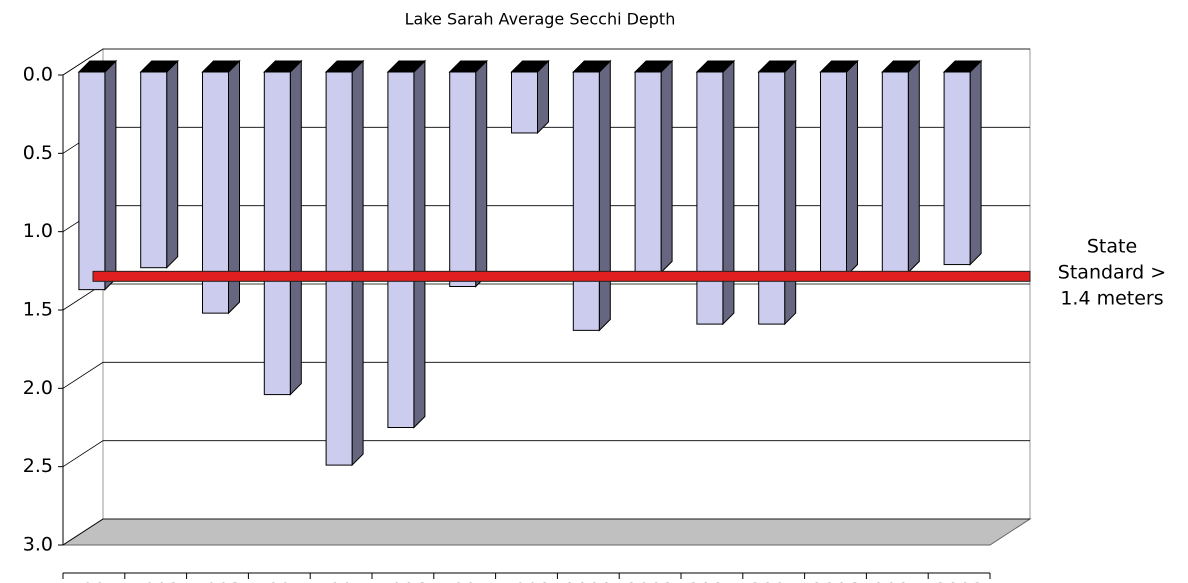 Image resolution: width=1188 pixels, height=583 pixels. I want to click on x-tick-label: 2002, so click(650, 581).